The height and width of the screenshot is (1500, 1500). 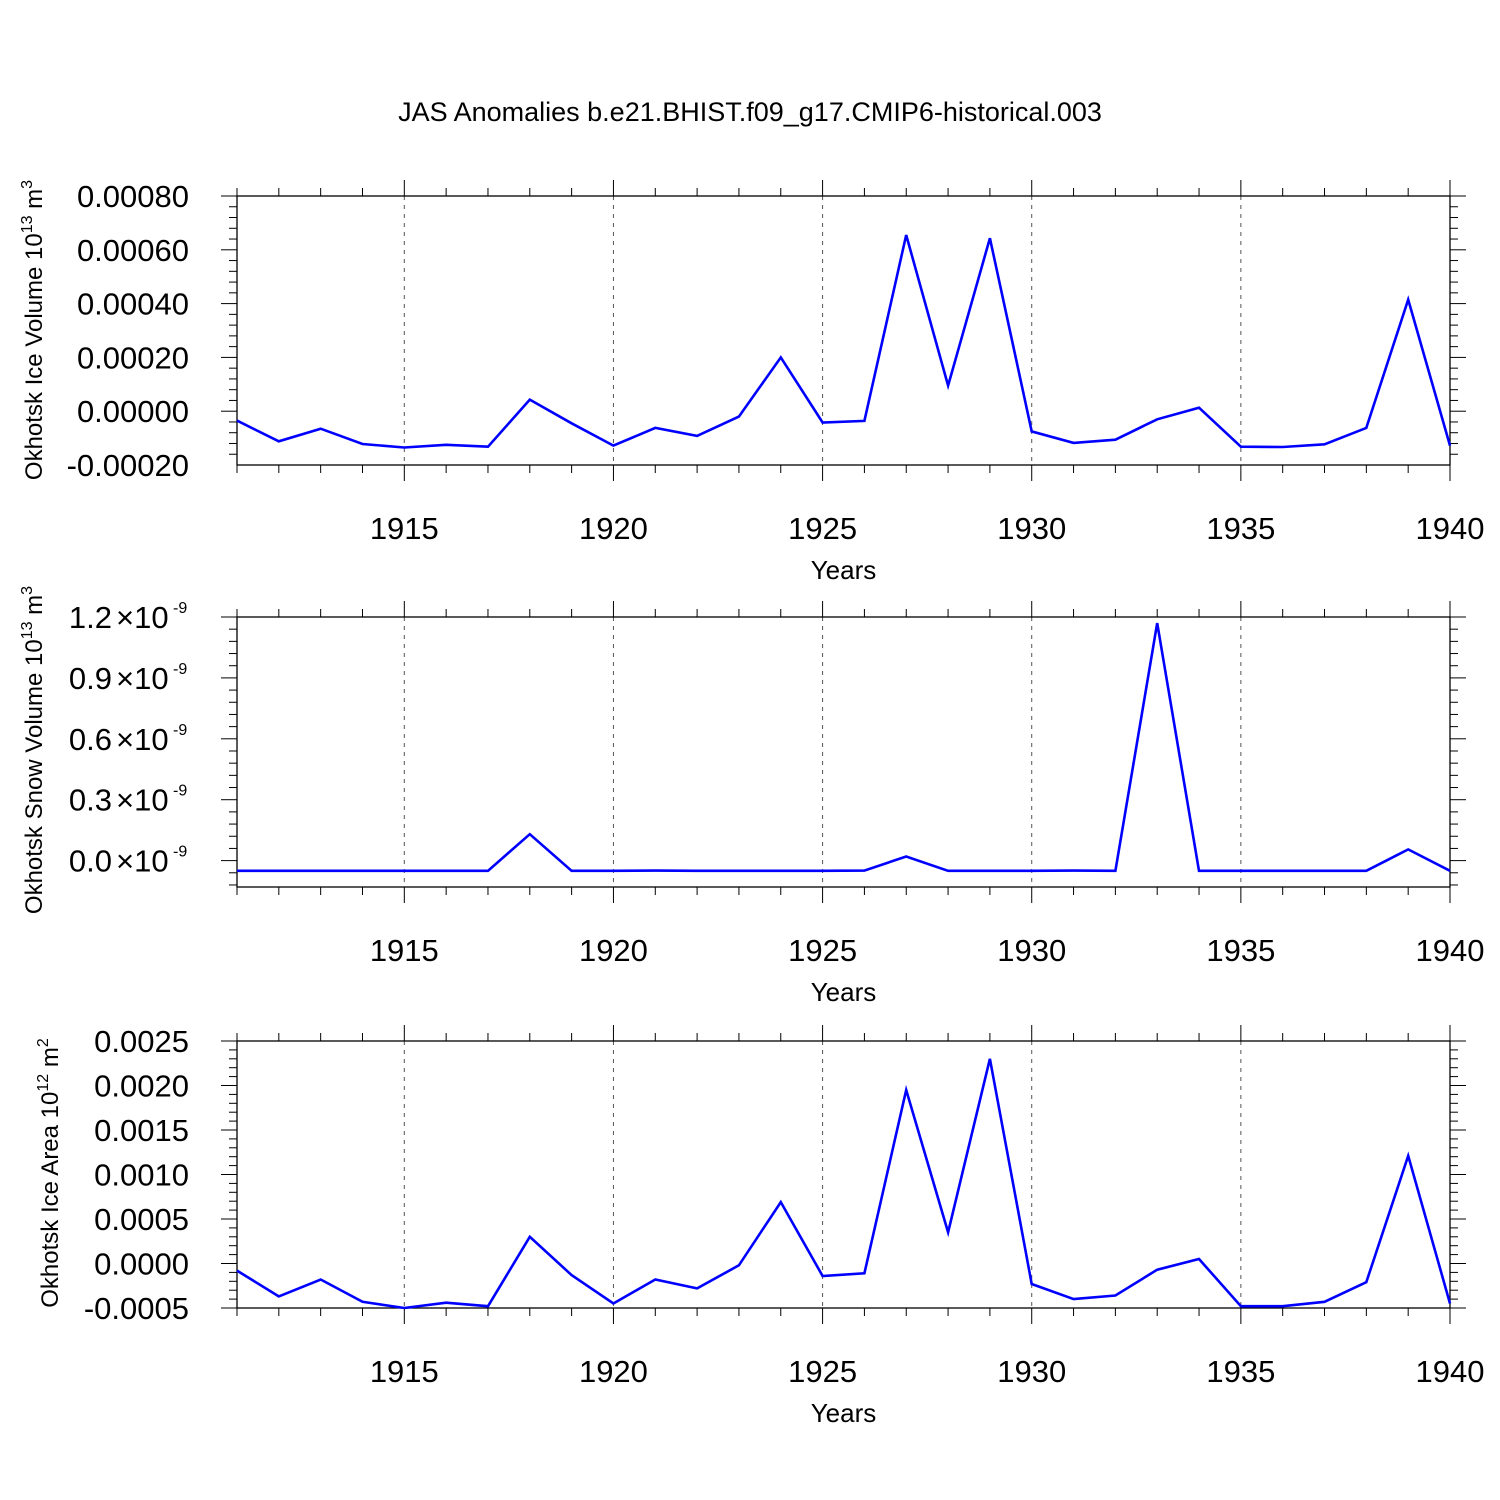 I want to click on y-tick-label: 0.0020, so click(x=141, y=1086).